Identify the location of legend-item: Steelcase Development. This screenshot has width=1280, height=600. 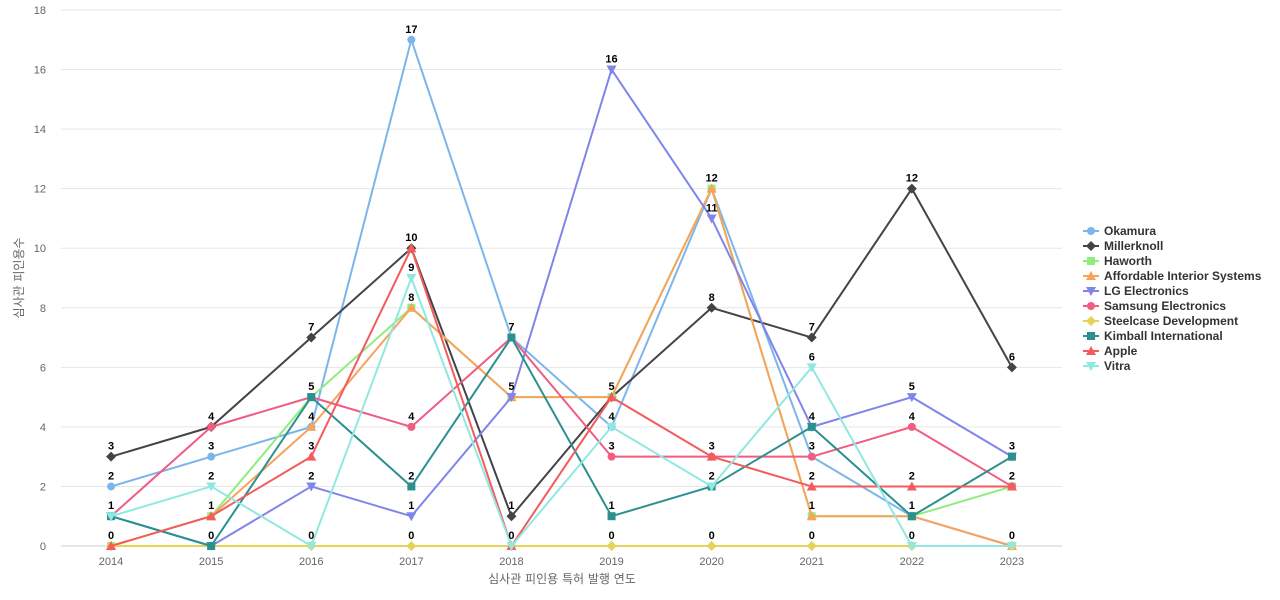
(1160, 321).